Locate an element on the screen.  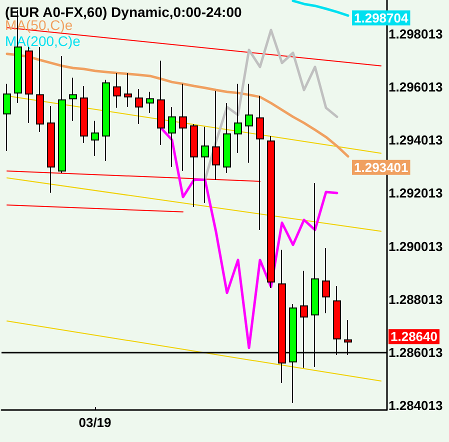
y-tick-label: 1.296013 is located at coordinates (415, 87).